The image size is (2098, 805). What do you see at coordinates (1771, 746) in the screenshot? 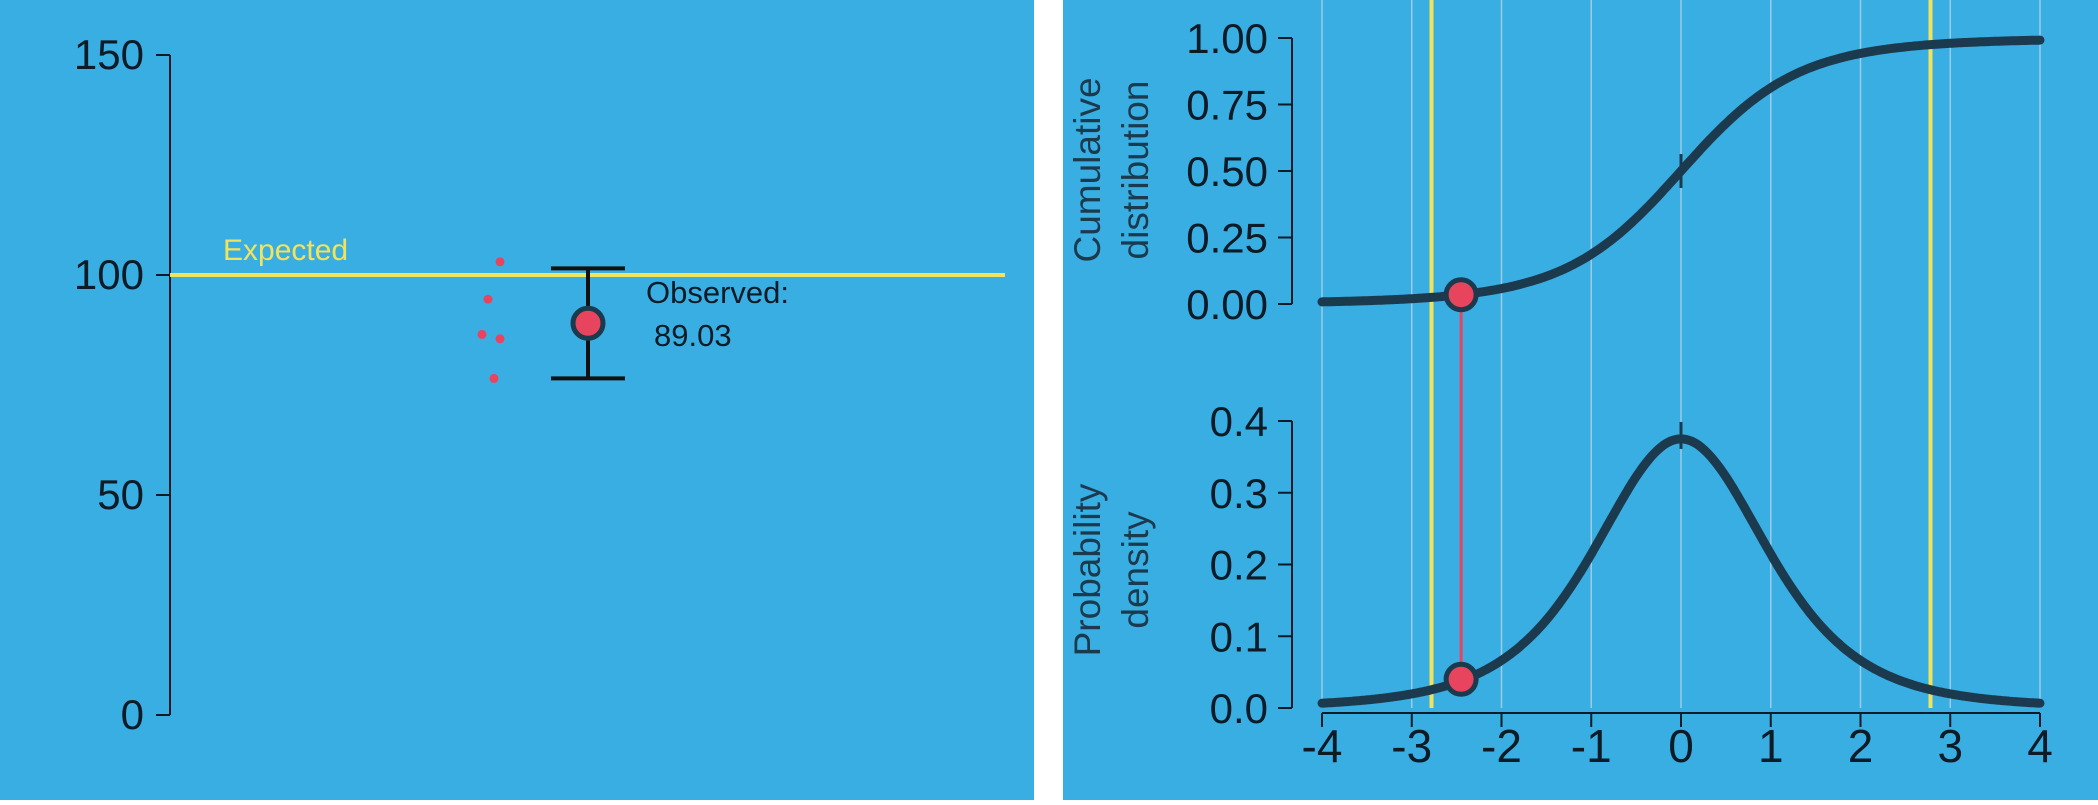
I see `x-tick-label: 1` at bounding box center [1771, 746].